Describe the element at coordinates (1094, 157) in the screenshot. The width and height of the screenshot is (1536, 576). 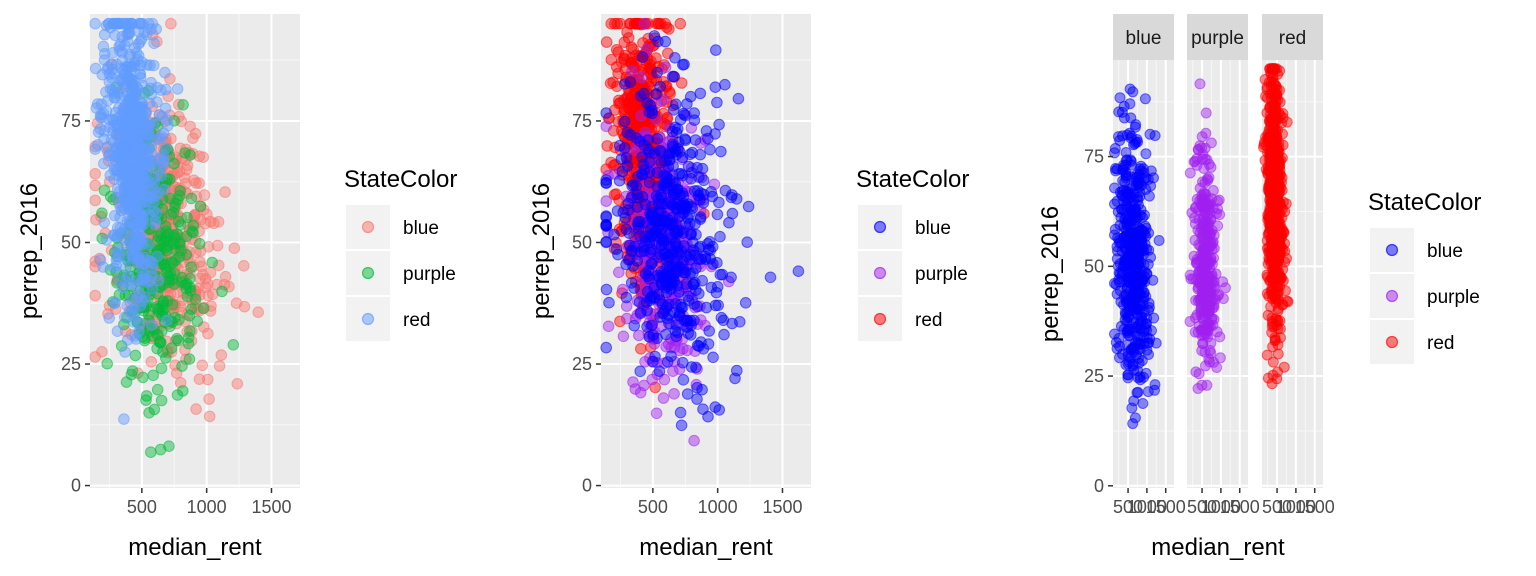
I see `y-tick-label: 75` at that location.